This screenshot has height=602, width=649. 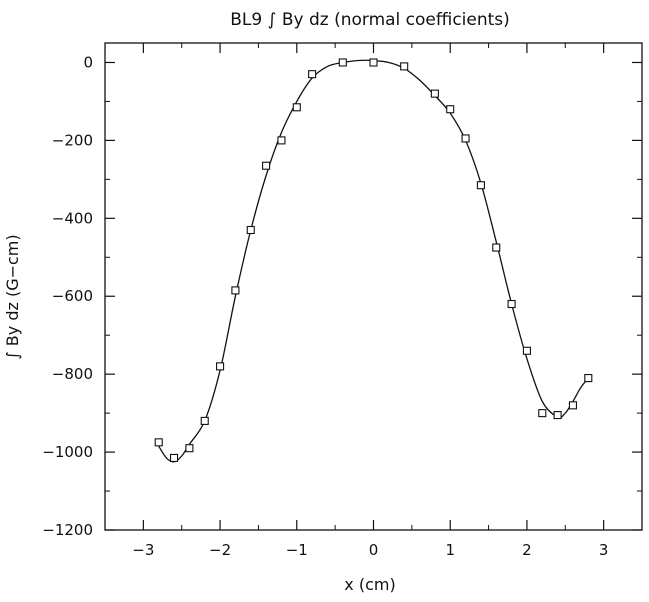 What do you see at coordinates (143, 550) in the screenshot?
I see `x-tick-label: −3` at bounding box center [143, 550].